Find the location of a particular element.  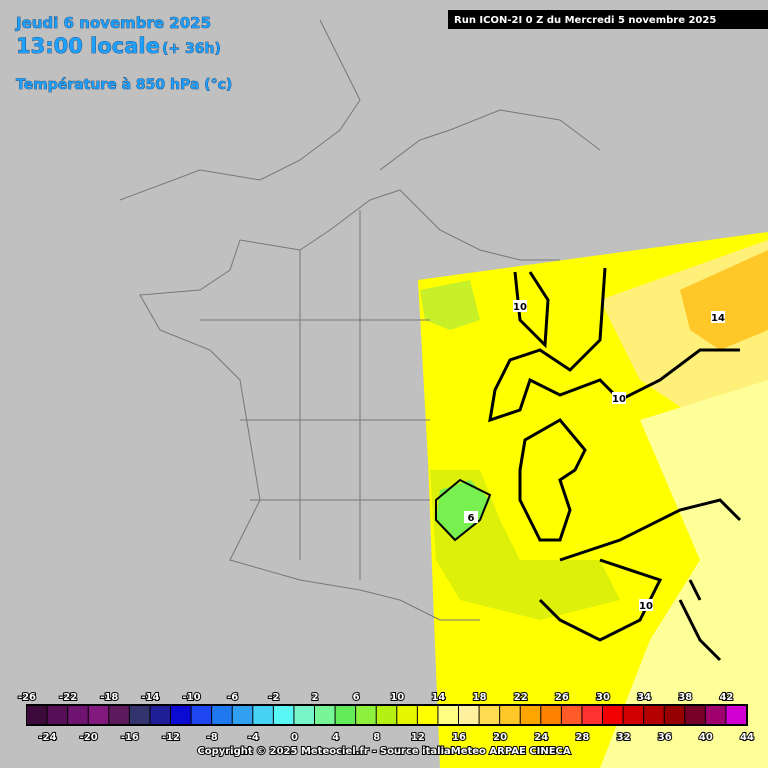

legend-label: -8 is located at coordinates (212, 737).